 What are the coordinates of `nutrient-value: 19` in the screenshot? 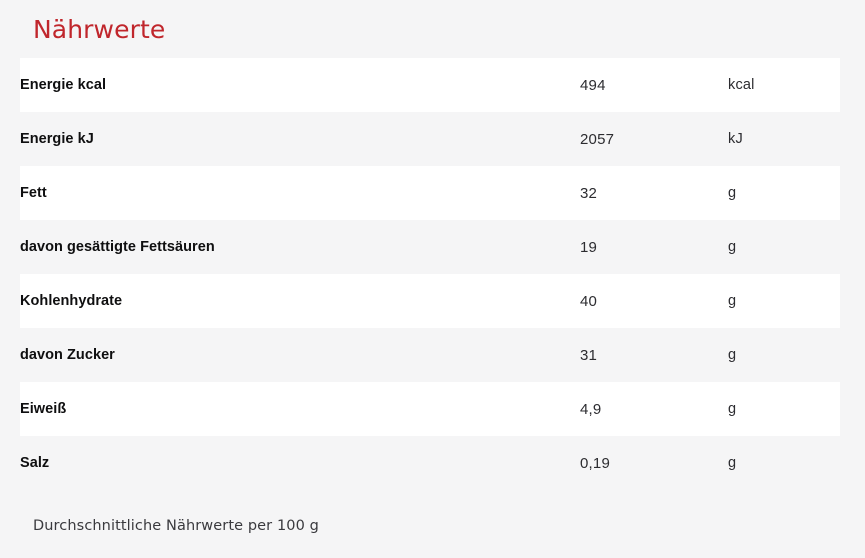 It's located at (589, 247).